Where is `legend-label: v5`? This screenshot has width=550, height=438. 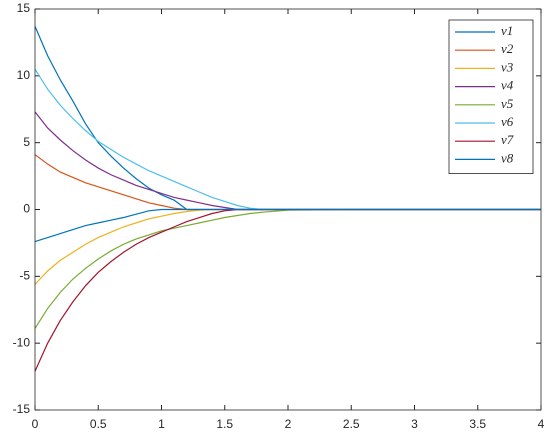 legend-label: v5 is located at coordinates (507, 103).